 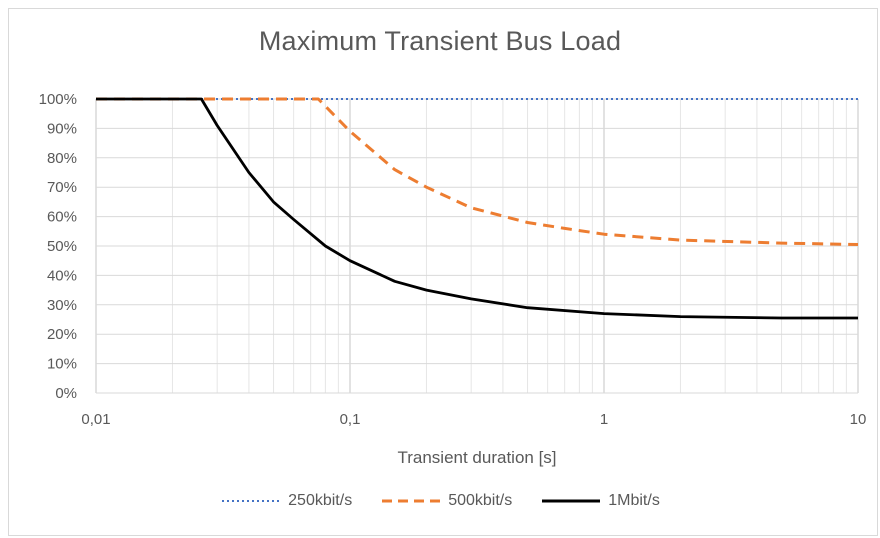 I want to click on y-axis-ticks: 0% 10% 20% 30% 40% 50% 60% 70% 80% 90% 100%, so click(x=58, y=246).